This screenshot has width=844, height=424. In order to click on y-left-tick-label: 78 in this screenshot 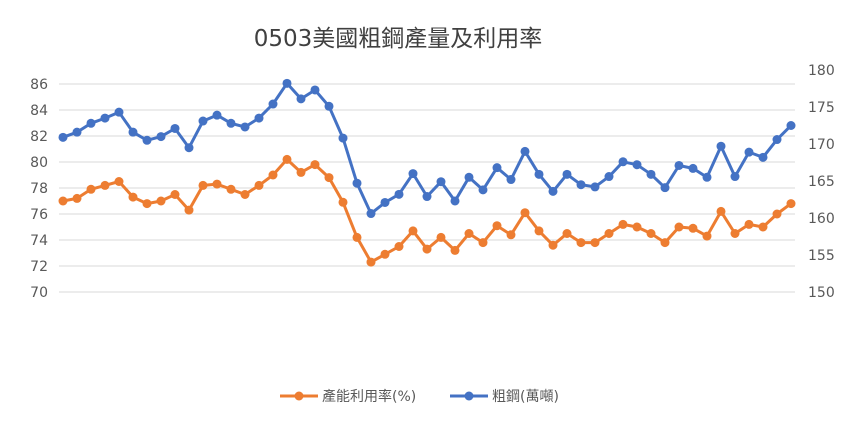, I will do `click(39, 189)`.